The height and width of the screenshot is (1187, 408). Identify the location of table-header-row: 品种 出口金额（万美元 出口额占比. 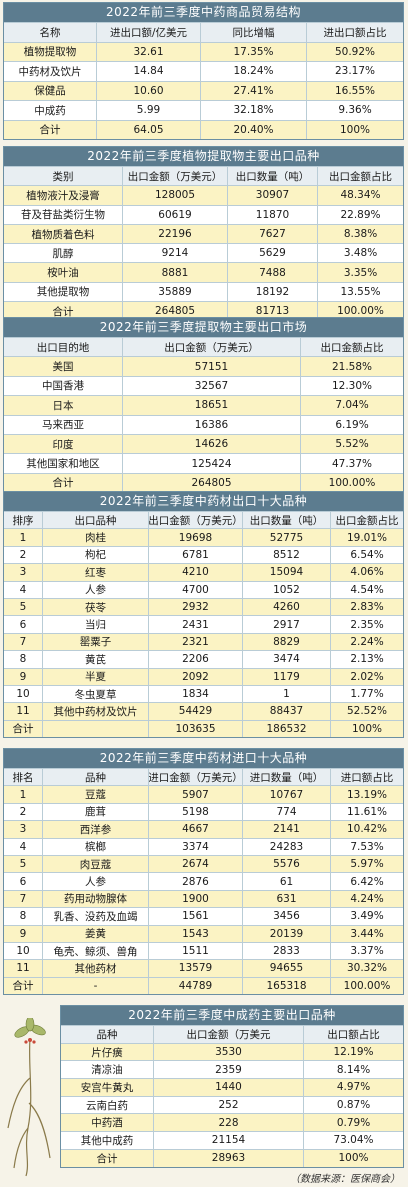
(232, 1034).